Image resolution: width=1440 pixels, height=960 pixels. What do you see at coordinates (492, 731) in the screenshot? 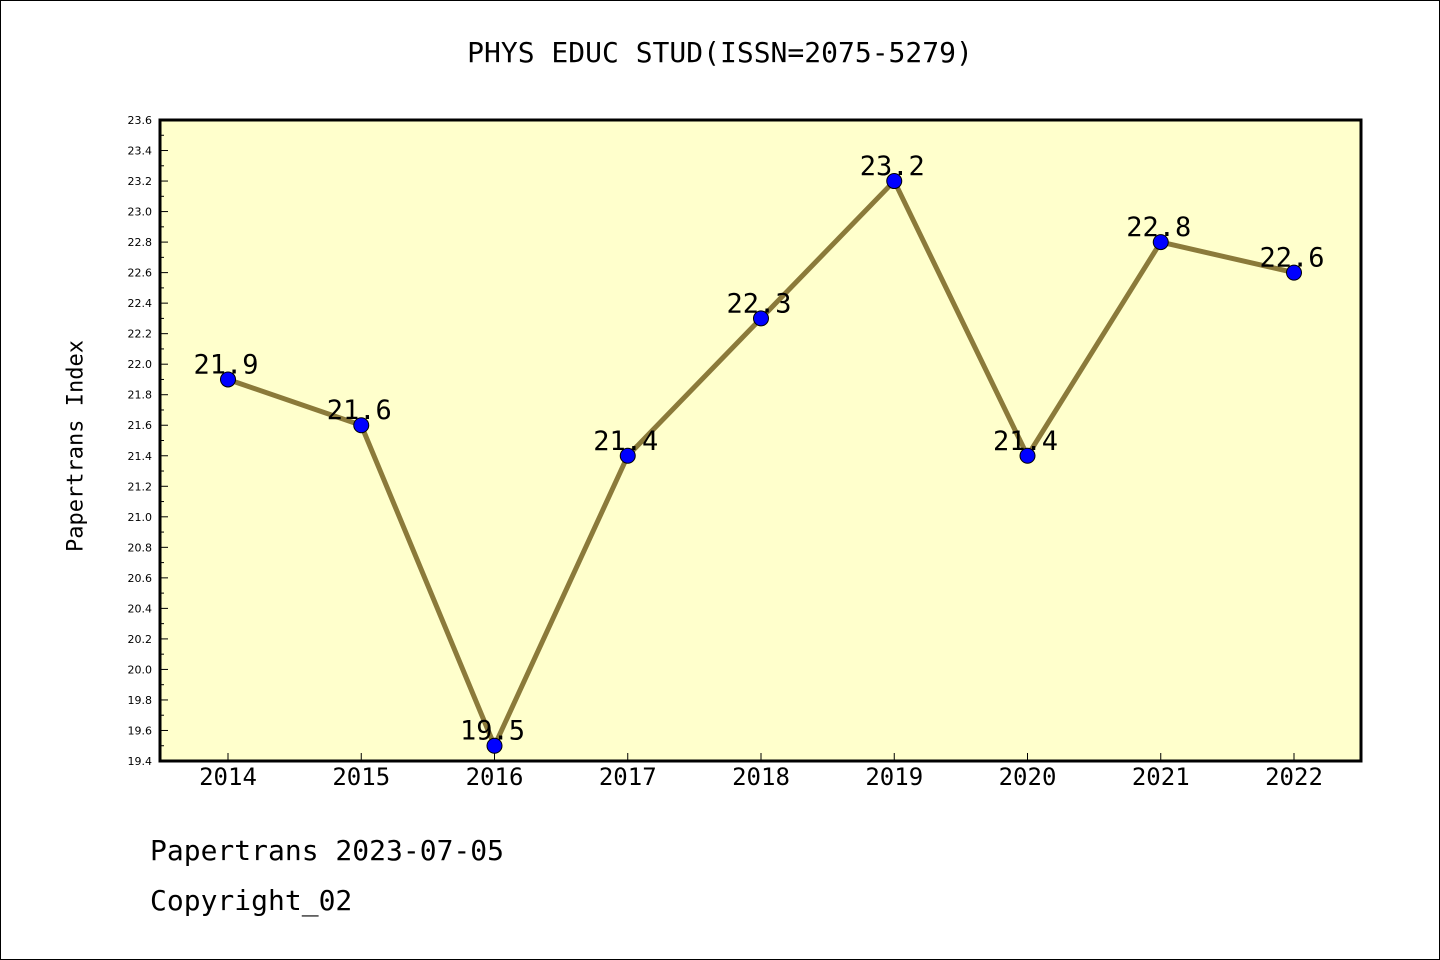
I see `data-label: 19.5` at bounding box center [492, 731].